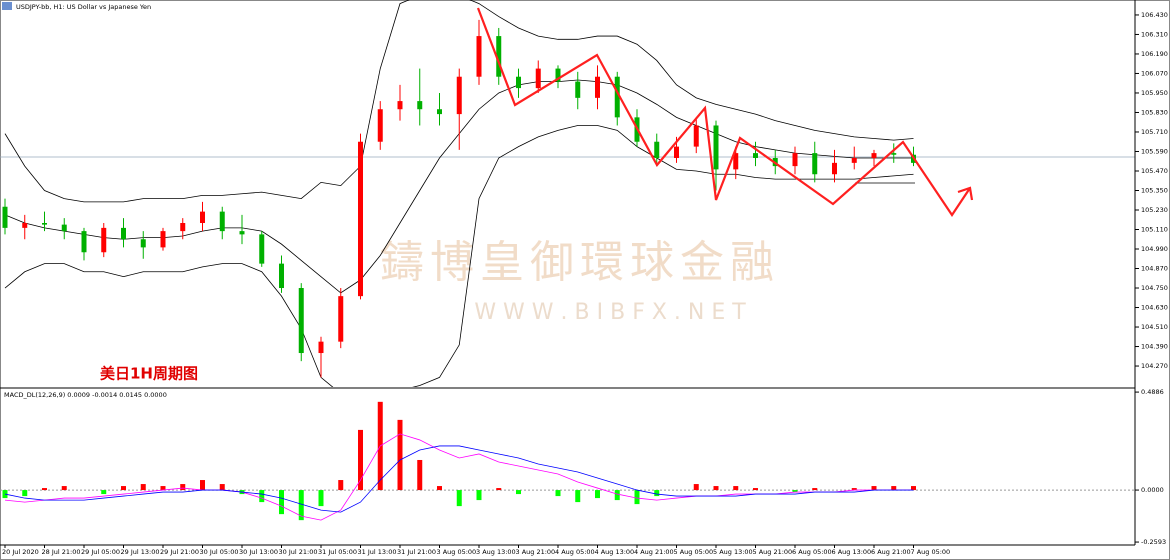  Describe the element at coordinates (654, 552) in the screenshot. I see `x-tick-label: 4 Aug 21:00` at that location.